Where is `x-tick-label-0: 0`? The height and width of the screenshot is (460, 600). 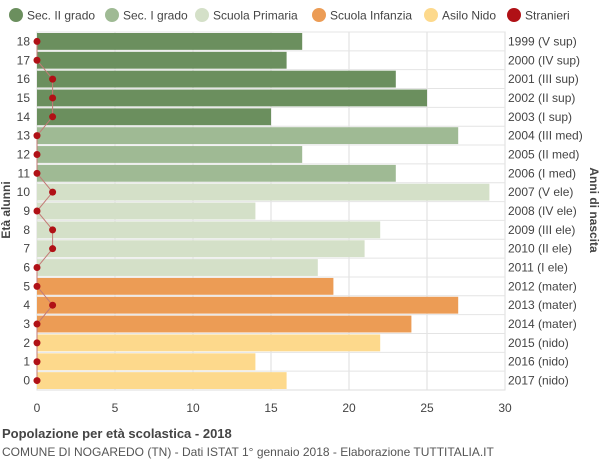 x-tick-label-0: 0 is located at coordinates (37, 408).